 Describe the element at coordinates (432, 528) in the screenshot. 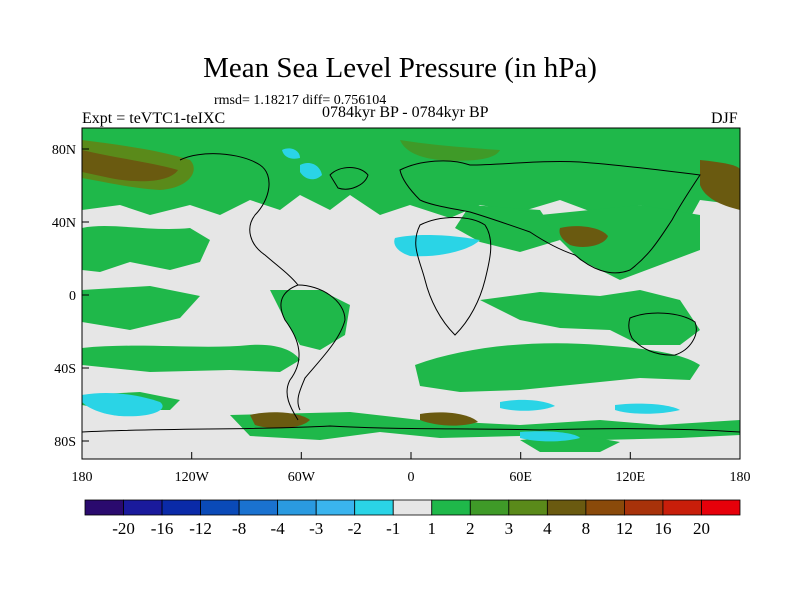

I see `colorbar-label: 1` at that location.